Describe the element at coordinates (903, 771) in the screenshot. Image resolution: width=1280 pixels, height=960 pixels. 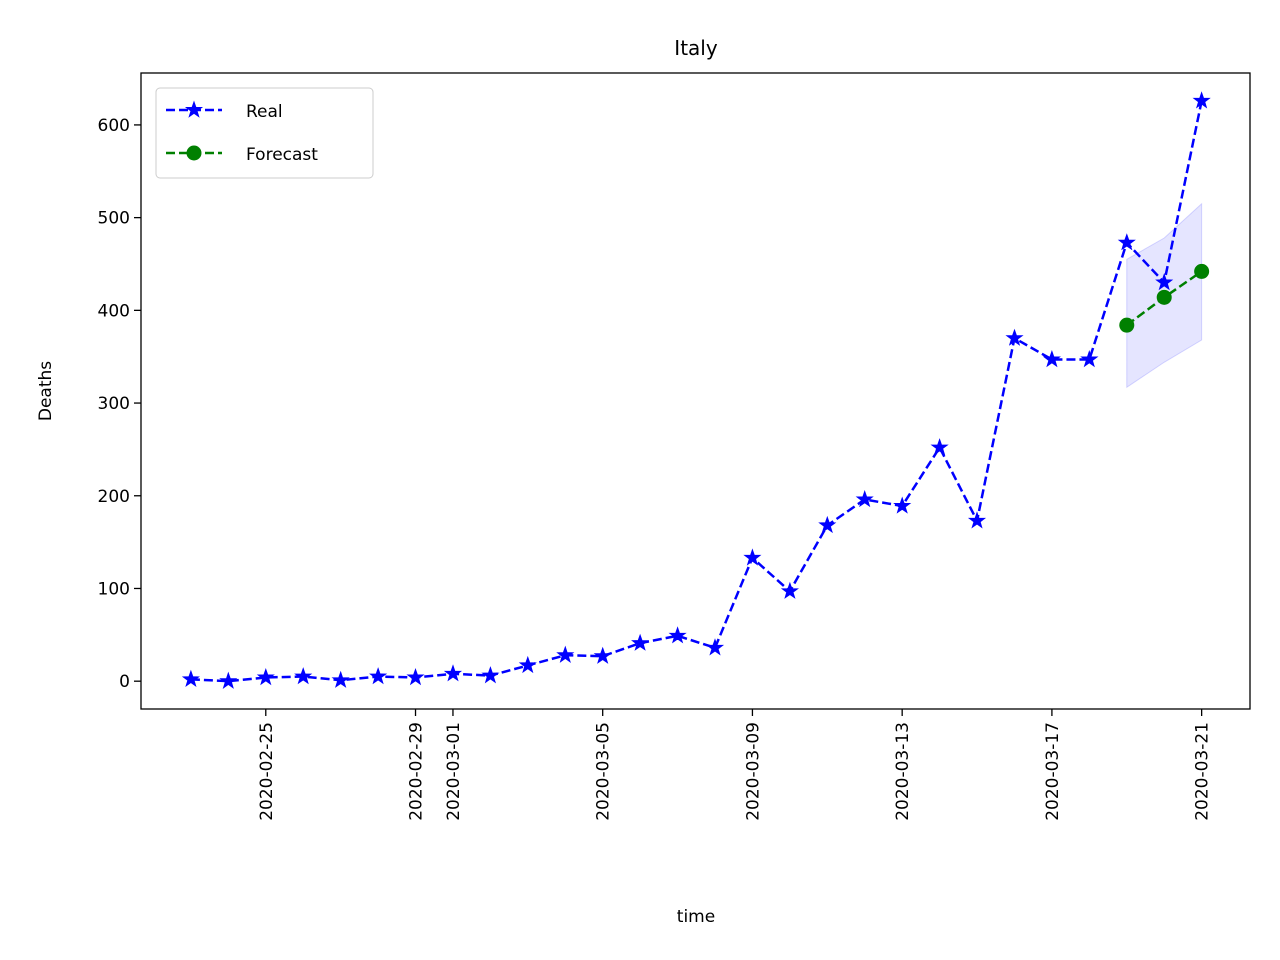
I see `x-tick-label: 2020-03-13` at that location.